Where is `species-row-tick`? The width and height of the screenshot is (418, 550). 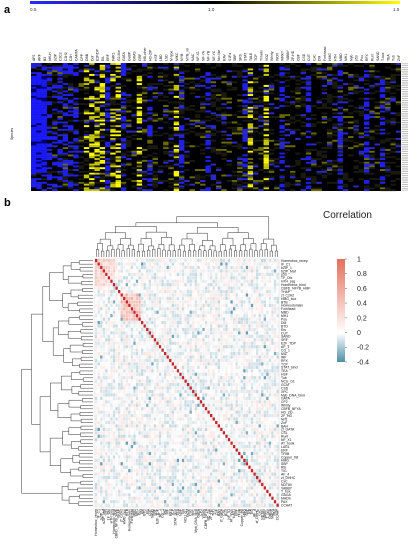
species-row-tick is located at coordinates (405, 184).